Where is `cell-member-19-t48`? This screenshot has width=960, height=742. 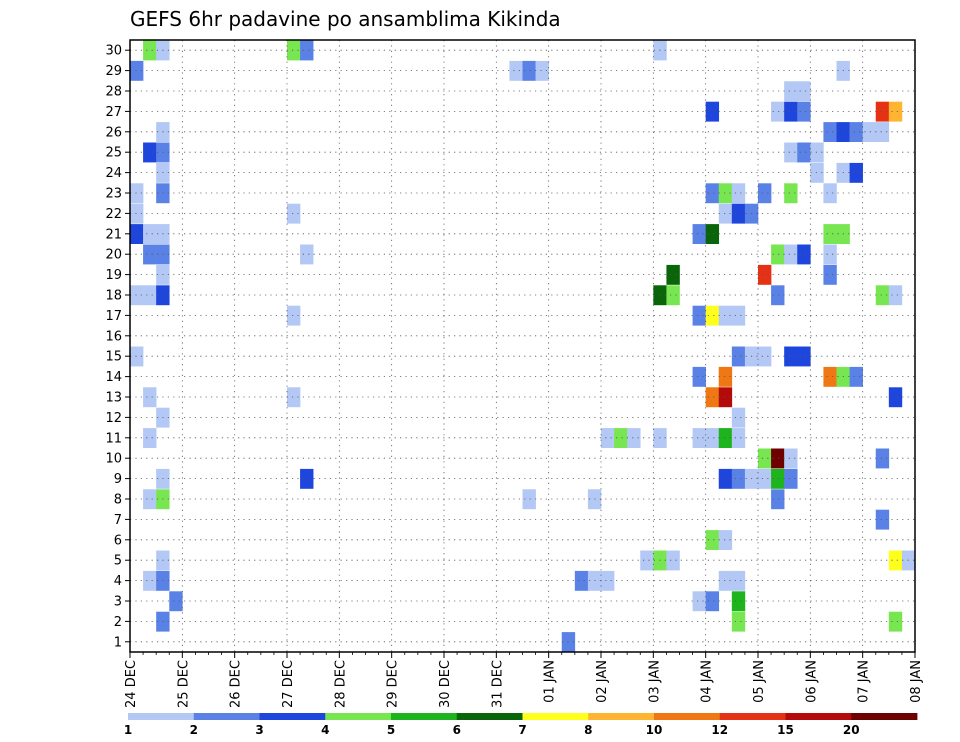
cell-member-19-t48 is located at coordinates (765, 274).